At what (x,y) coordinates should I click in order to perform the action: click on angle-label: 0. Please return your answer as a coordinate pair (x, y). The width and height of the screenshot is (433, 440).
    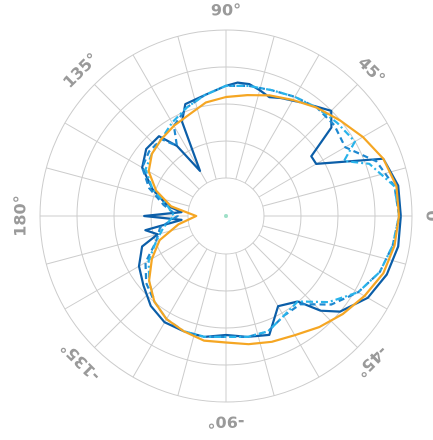
    Looking at the image, I should click on (428, 215).